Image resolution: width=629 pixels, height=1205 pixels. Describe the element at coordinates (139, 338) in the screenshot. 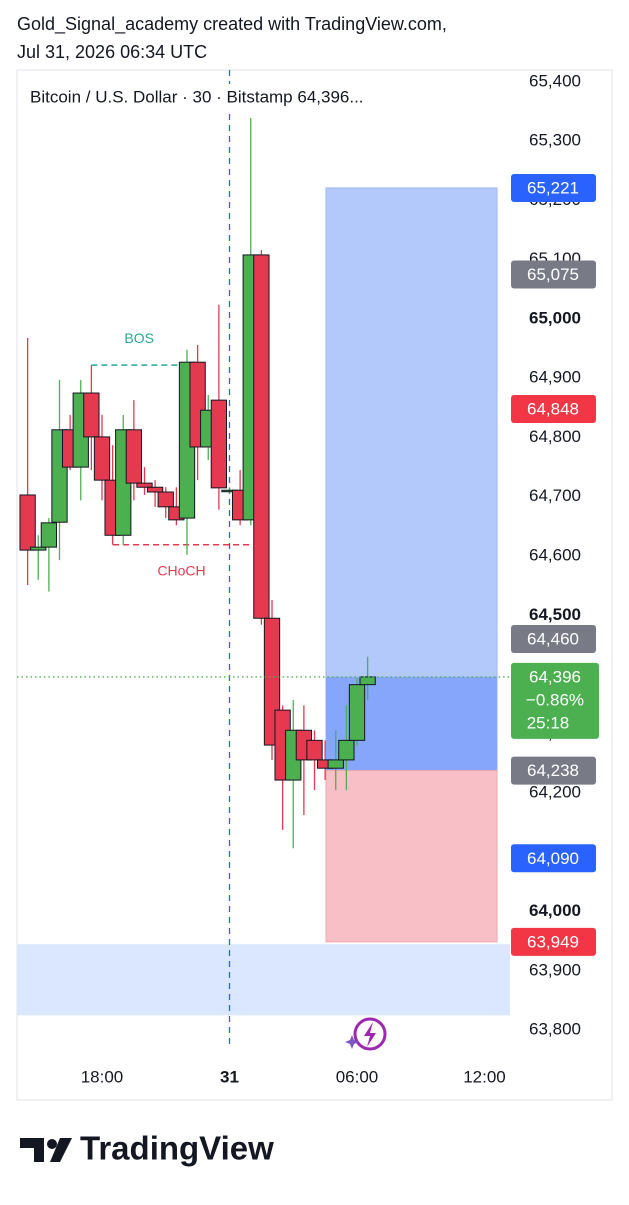

I see `annotation-label: BOS` at that location.